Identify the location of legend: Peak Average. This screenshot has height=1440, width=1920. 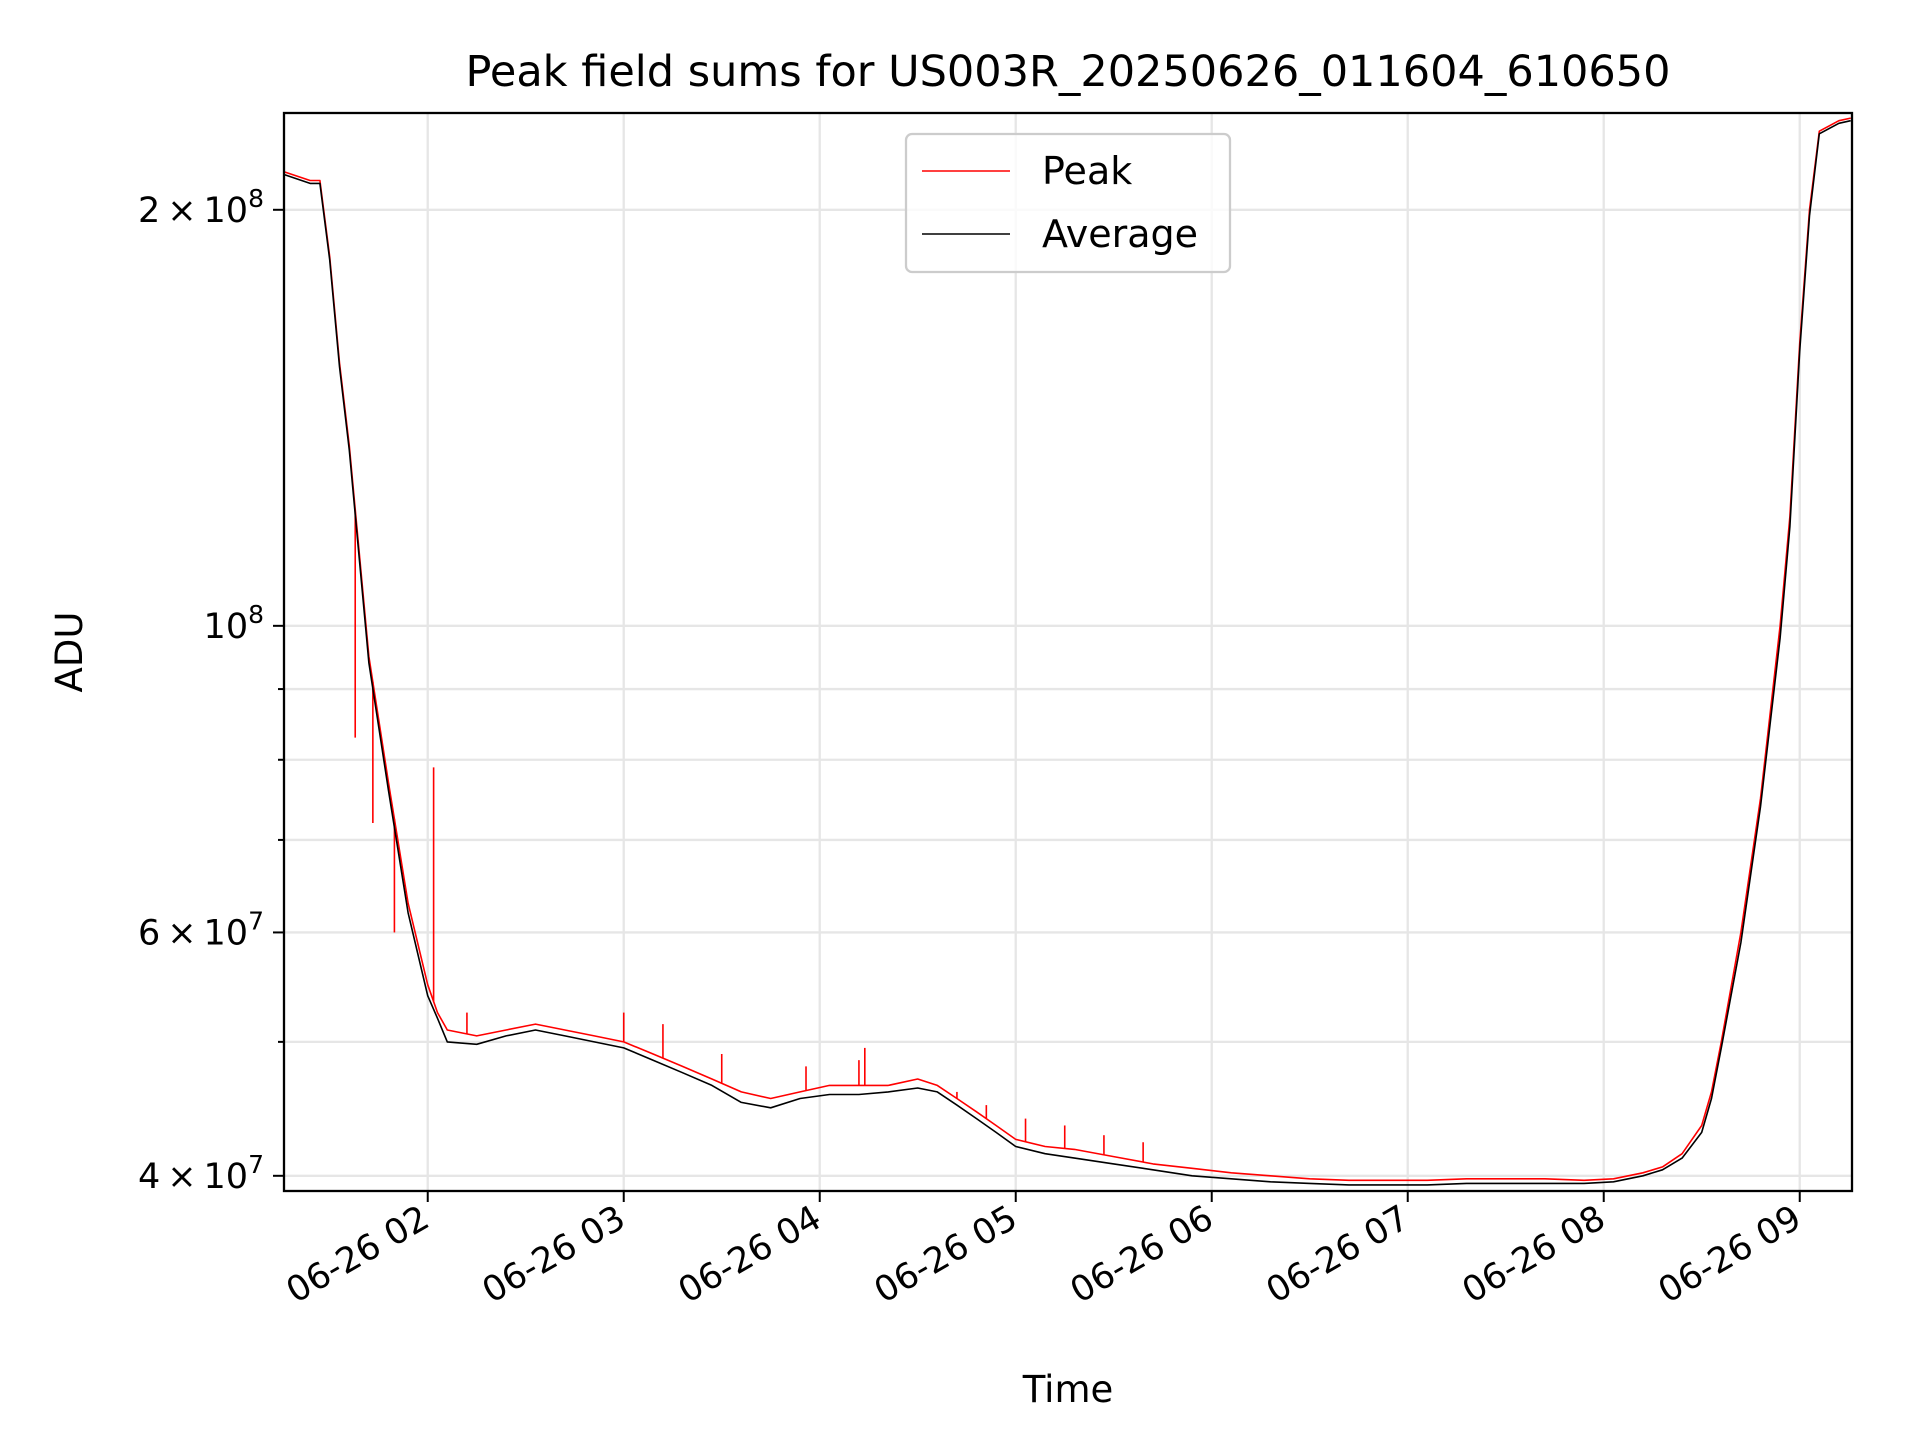
(1068, 203).